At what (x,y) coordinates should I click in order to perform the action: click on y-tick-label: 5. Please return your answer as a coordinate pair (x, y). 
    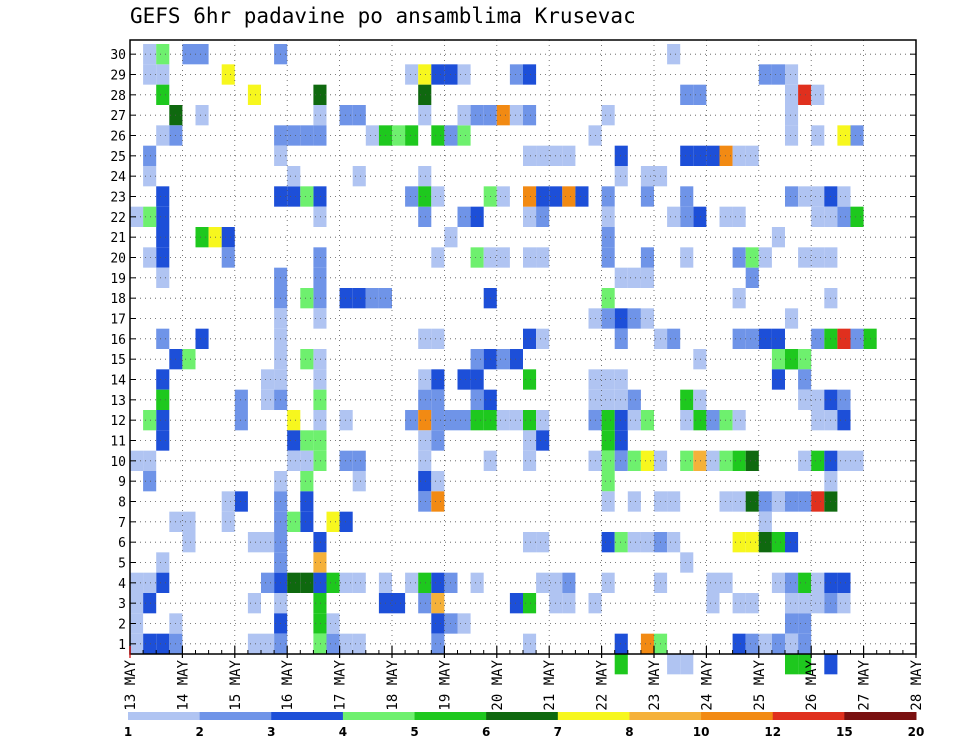
    Looking at the image, I should click on (122, 564).